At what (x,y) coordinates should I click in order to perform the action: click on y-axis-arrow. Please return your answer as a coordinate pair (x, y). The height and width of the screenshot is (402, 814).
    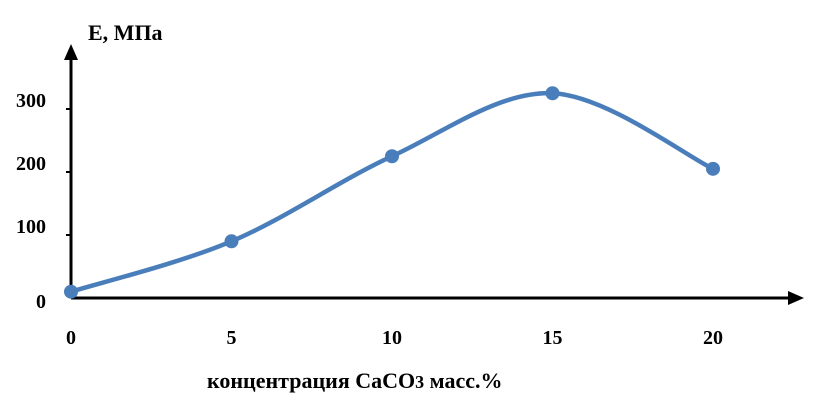
    Looking at the image, I should click on (71, 52).